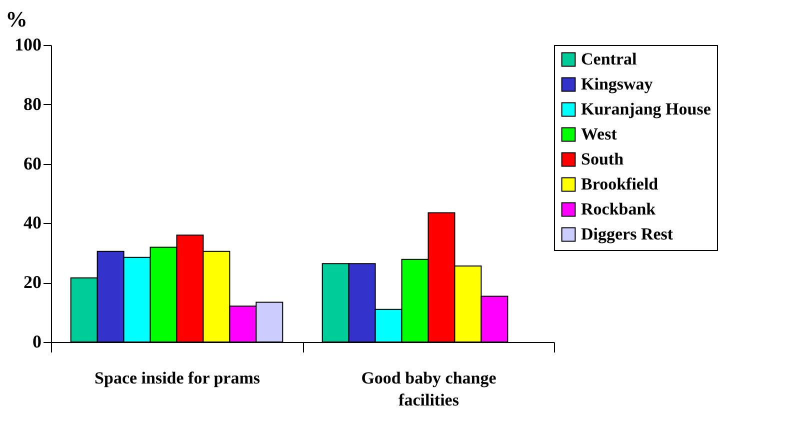 Image resolution: width=798 pixels, height=423 pixels. I want to click on legend-label: Central, so click(609, 59).